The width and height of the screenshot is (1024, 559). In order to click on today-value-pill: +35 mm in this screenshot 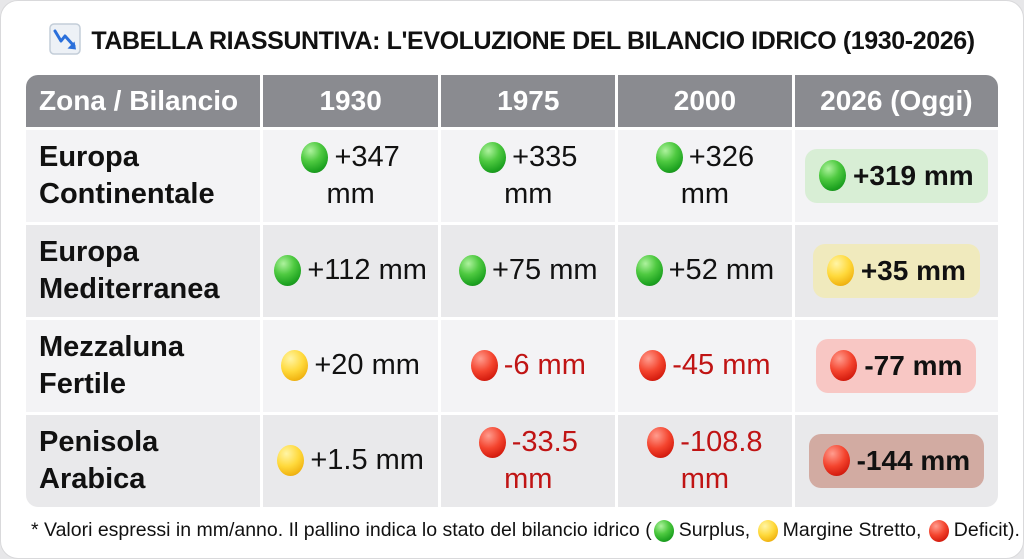, I will do `click(896, 271)`.